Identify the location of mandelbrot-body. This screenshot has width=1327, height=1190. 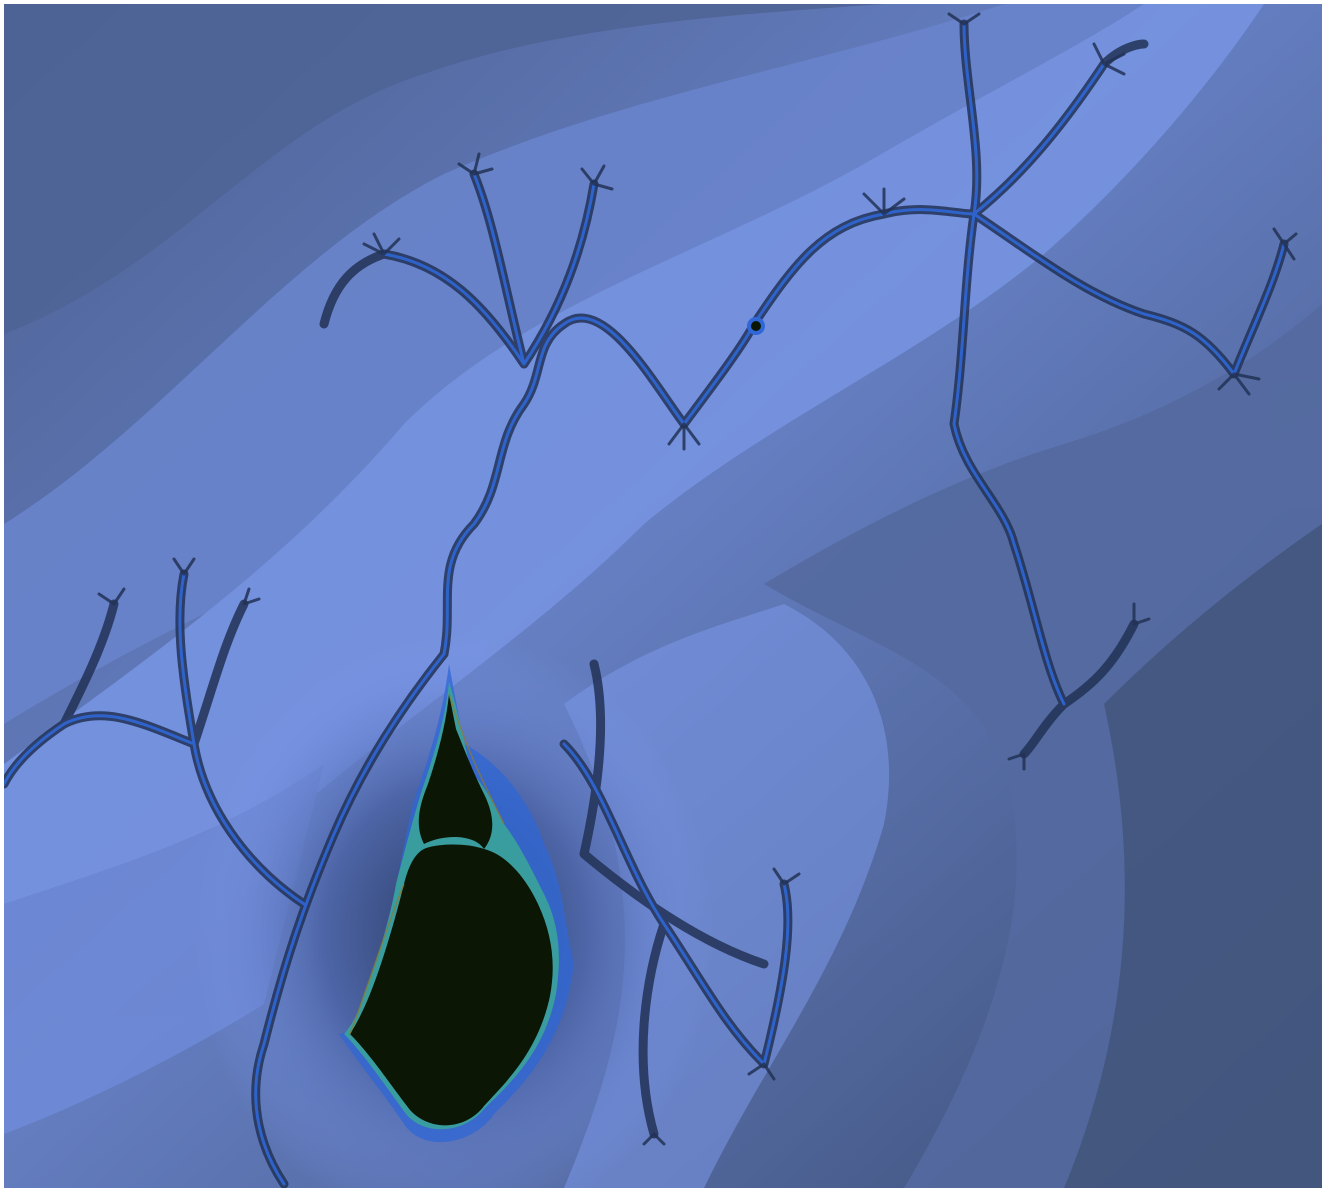
(456, 903).